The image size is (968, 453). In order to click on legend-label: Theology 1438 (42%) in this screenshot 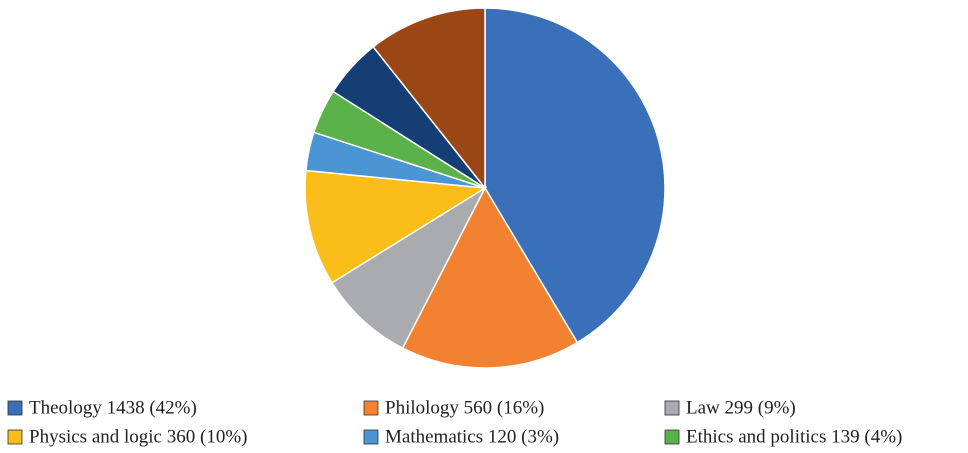, I will do `click(113, 407)`.